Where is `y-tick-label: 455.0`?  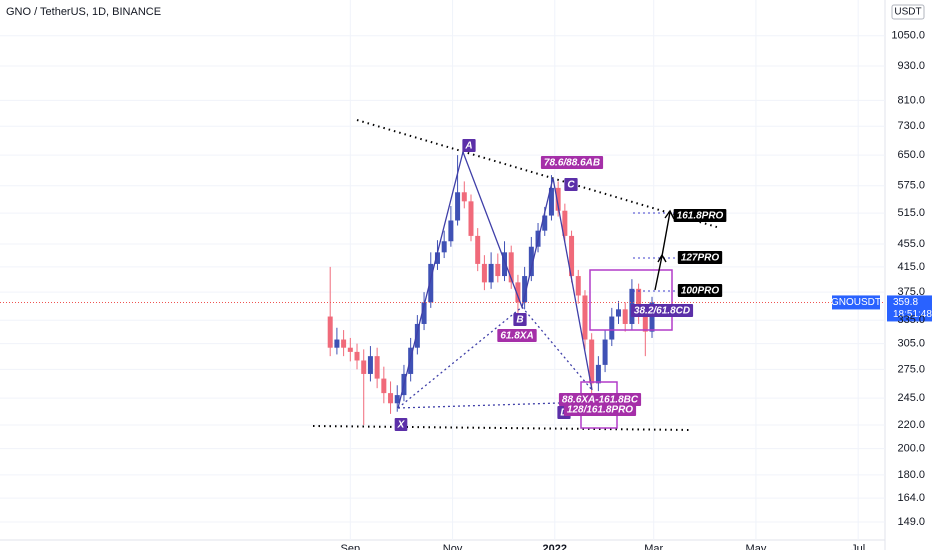
y-tick-label: 455.0 is located at coordinates (911, 244).